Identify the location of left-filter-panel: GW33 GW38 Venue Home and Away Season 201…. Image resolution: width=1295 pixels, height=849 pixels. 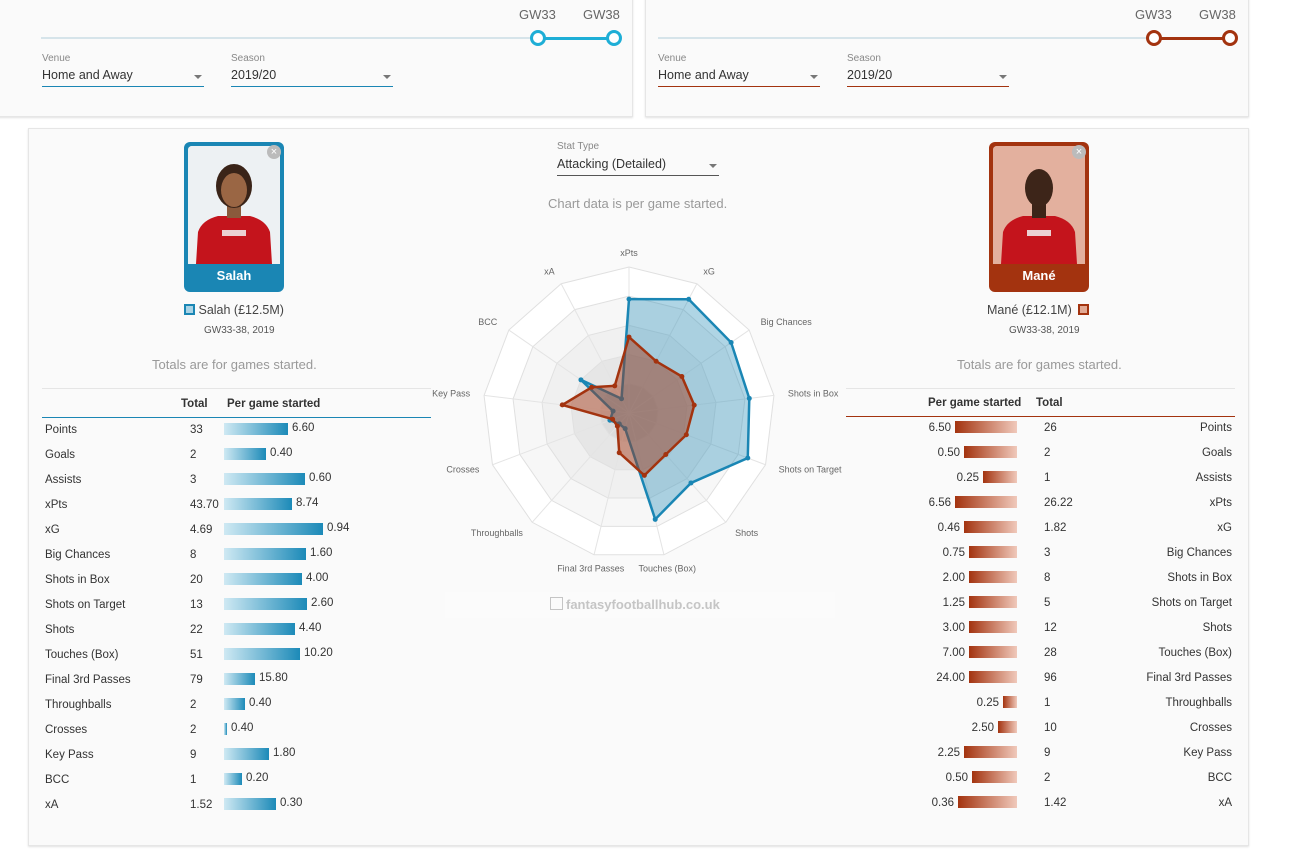
(316, 58).